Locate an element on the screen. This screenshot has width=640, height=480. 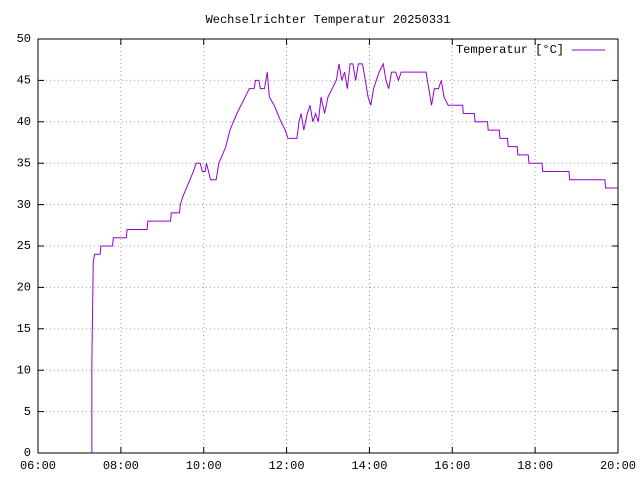
y-tick-label: 25 is located at coordinates (24, 246).